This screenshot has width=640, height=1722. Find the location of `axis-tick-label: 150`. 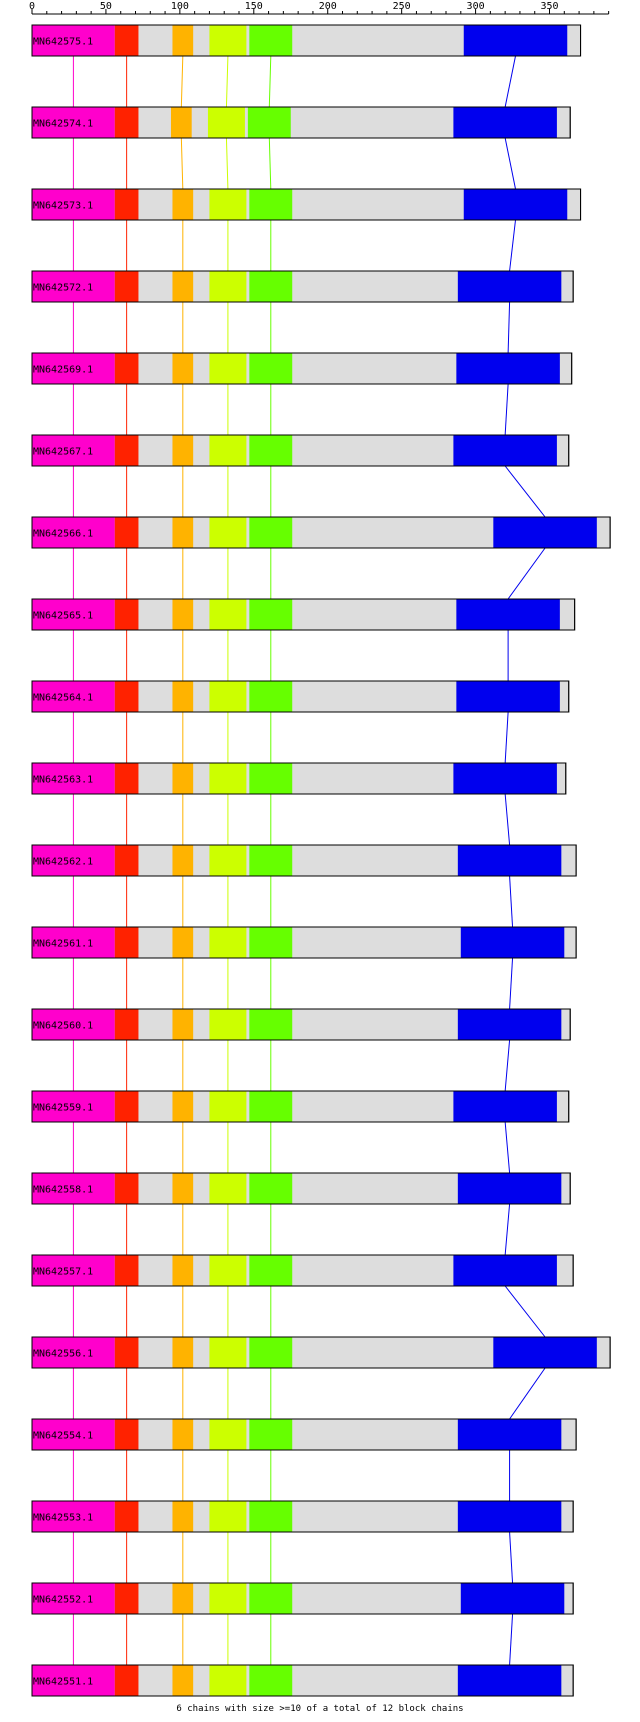

axis-tick-label: 150 is located at coordinates (254, 6).